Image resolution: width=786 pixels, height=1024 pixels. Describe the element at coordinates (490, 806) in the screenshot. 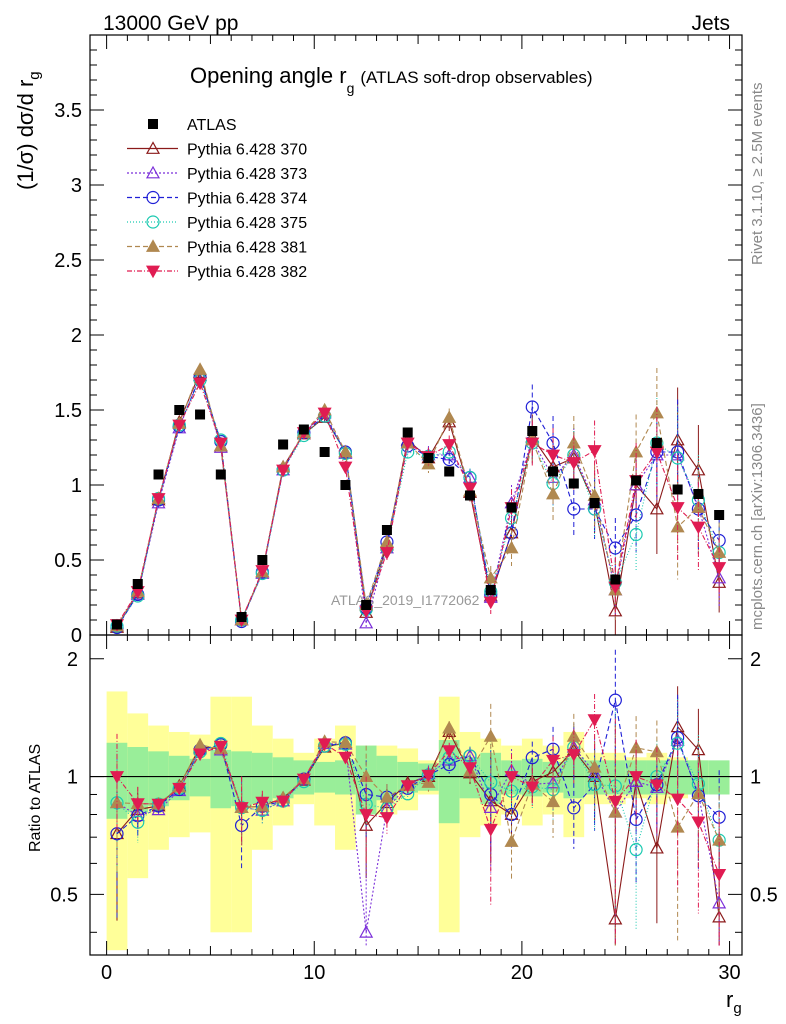

I see `series-2-ratio-point` at that location.